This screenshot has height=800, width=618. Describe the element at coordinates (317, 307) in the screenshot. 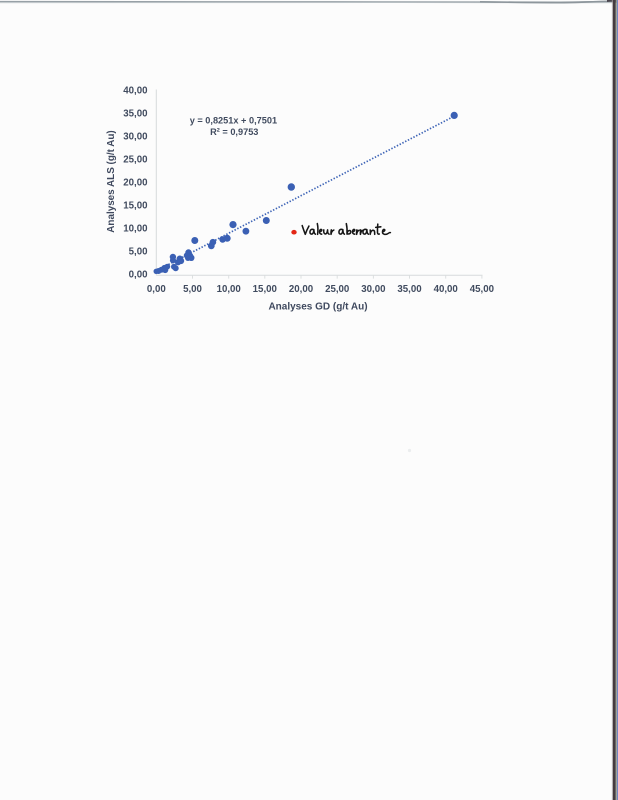

I see `svg-text: Analyses GD (g/t Au)` at that location.